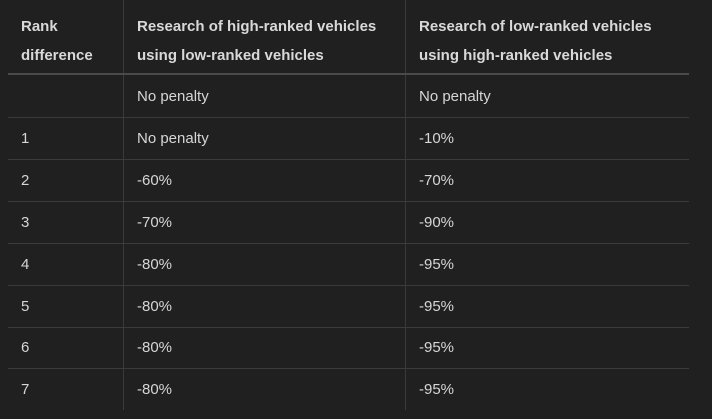  I want to click on low-ranked-penalty-cell: -90%, so click(437, 222).